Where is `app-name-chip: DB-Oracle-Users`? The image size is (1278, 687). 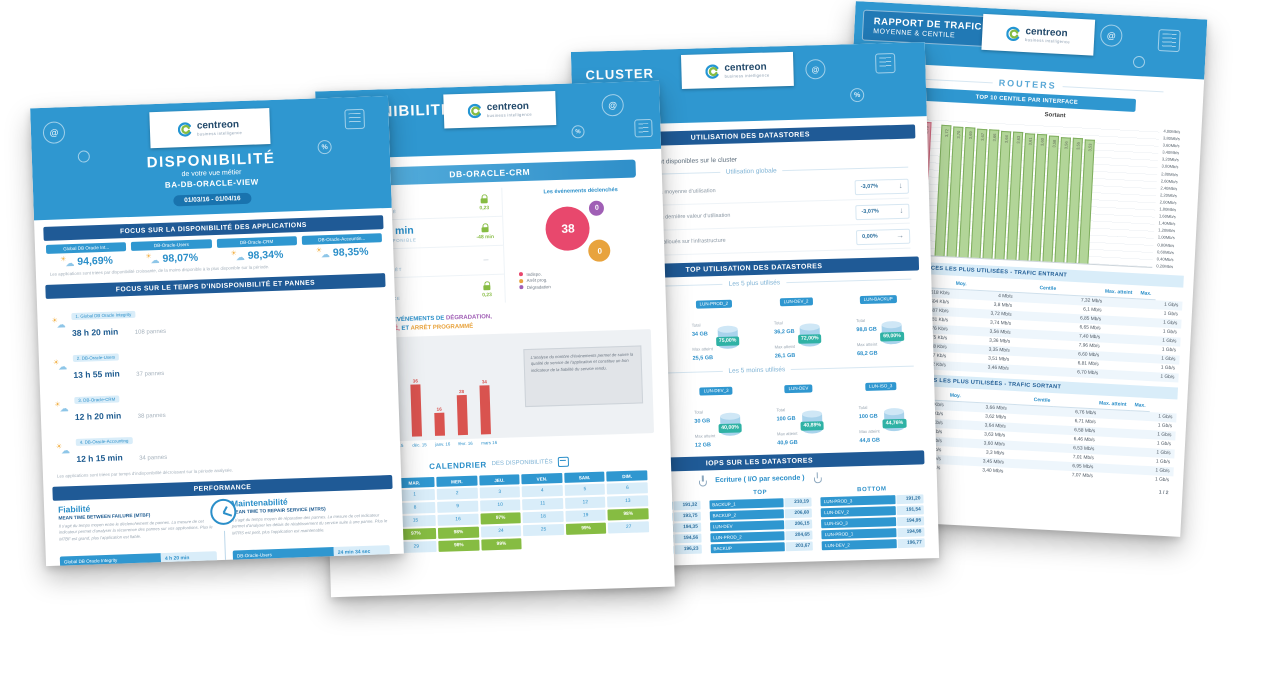 app-name-chip: DB-Oracle-Users is located at coordinates (171, 245).